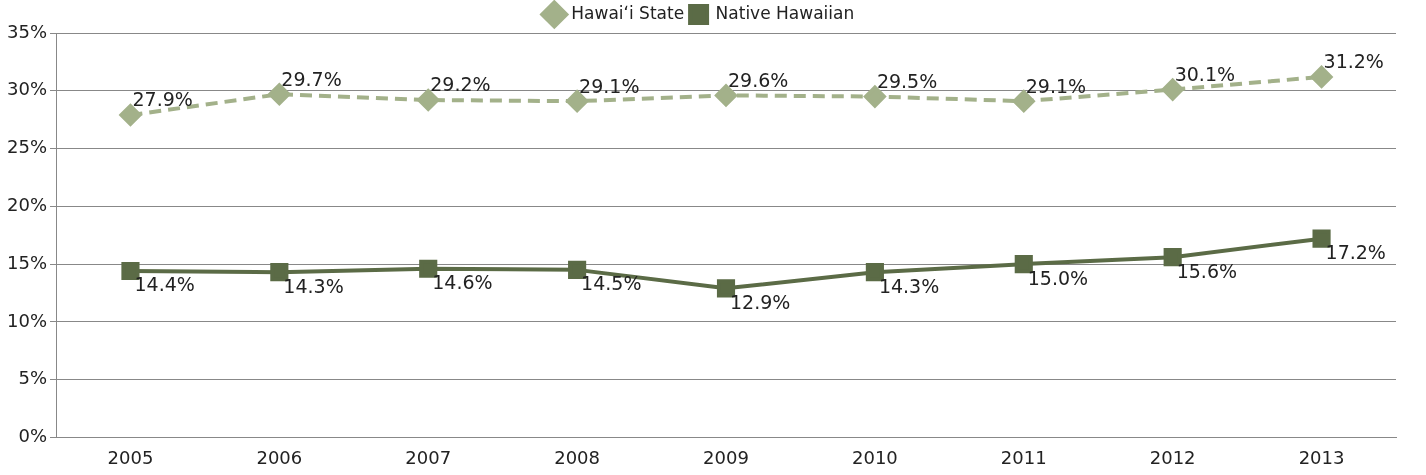  What do you see at coordinates (760, 301) in the screenshot?
I see `data-label: 12.9%` at bounding box center [760, 301].